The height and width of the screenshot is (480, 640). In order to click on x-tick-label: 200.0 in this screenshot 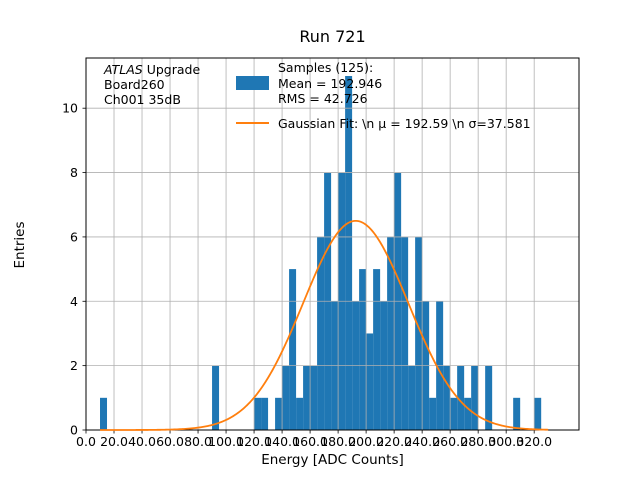, I will do `click(366, 441)`.